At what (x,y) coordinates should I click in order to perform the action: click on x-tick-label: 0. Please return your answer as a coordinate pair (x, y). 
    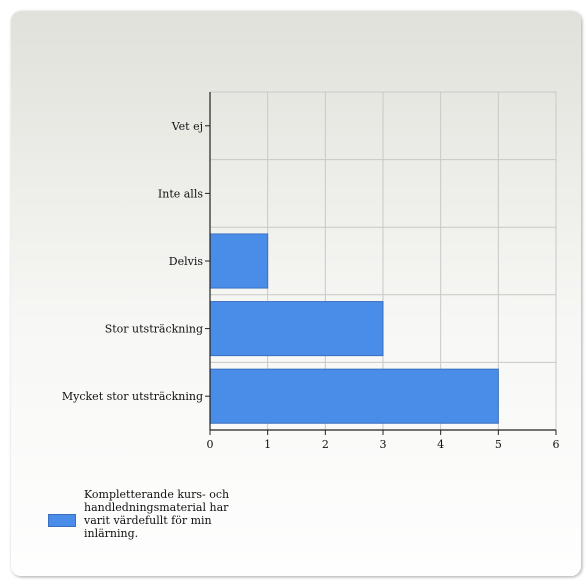
    Looking at the image, I should click on (210, 444).